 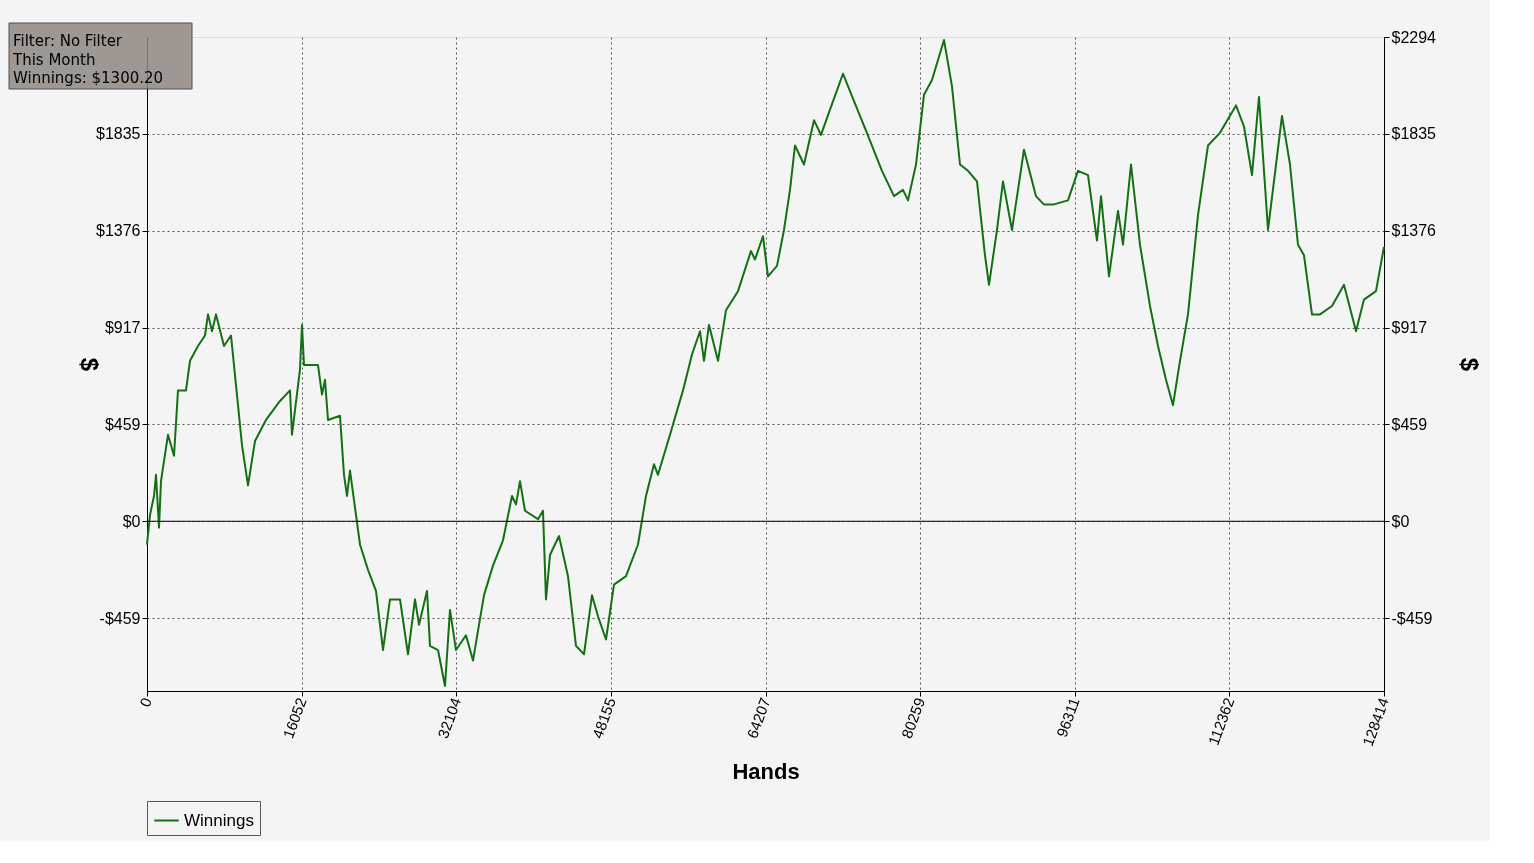 I want to click on y2-tick-label: $917, so click(x=1409, y=328).